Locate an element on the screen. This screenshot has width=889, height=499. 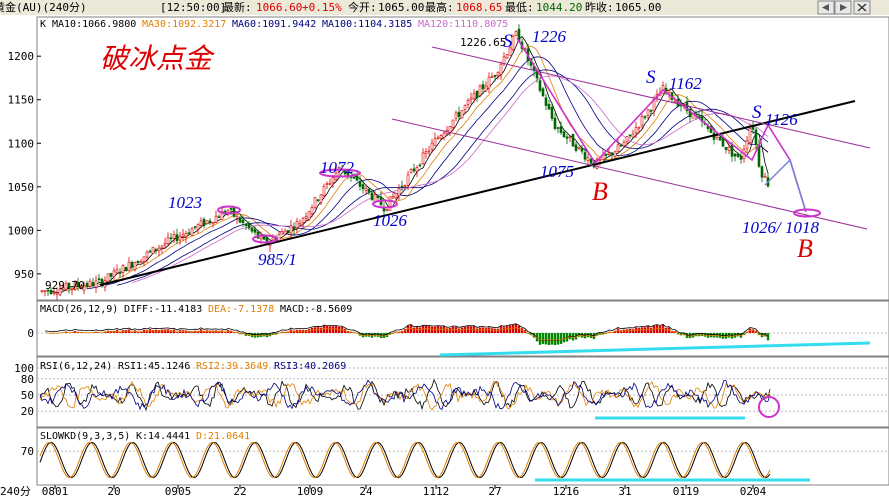
x-tick-label: 0801 is located at coordinates (55, 491).